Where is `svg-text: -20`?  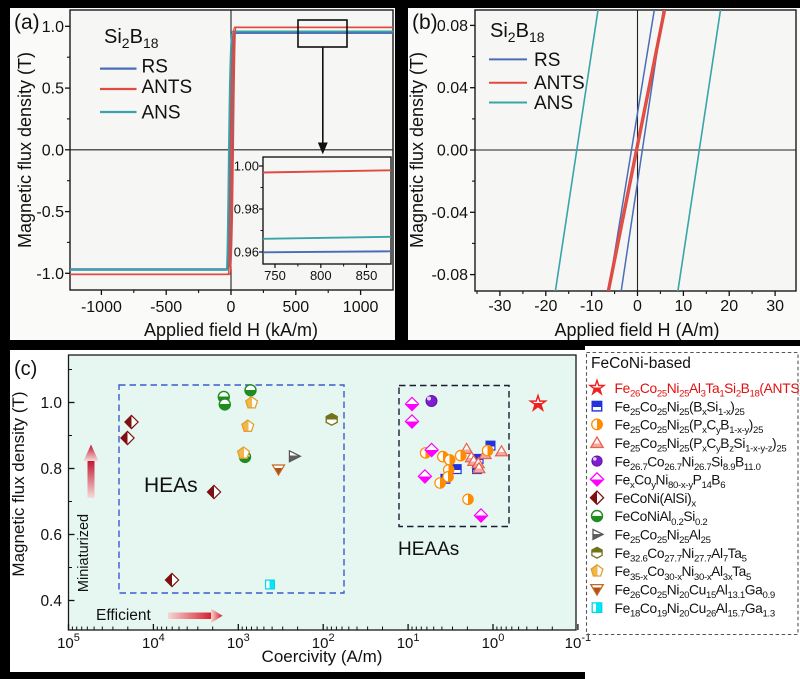 svg-text: -20 is located at coordinates (545, 306).